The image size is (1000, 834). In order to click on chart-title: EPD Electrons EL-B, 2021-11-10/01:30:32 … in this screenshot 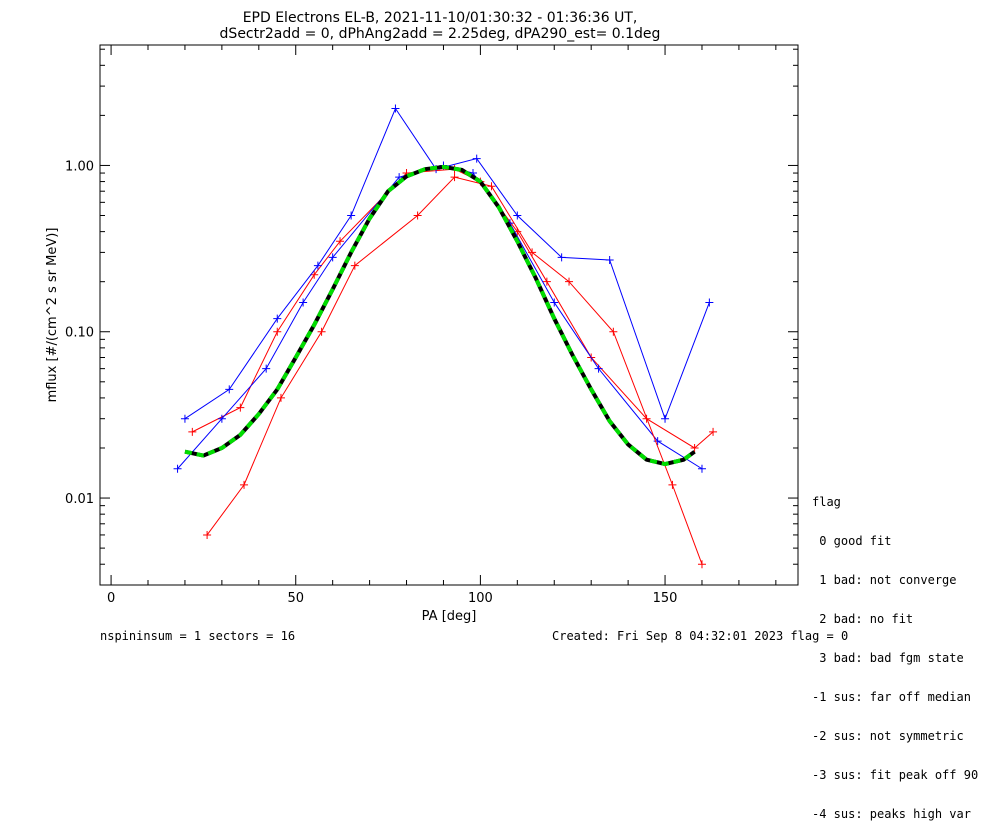, I will do `click(440, 18)`.